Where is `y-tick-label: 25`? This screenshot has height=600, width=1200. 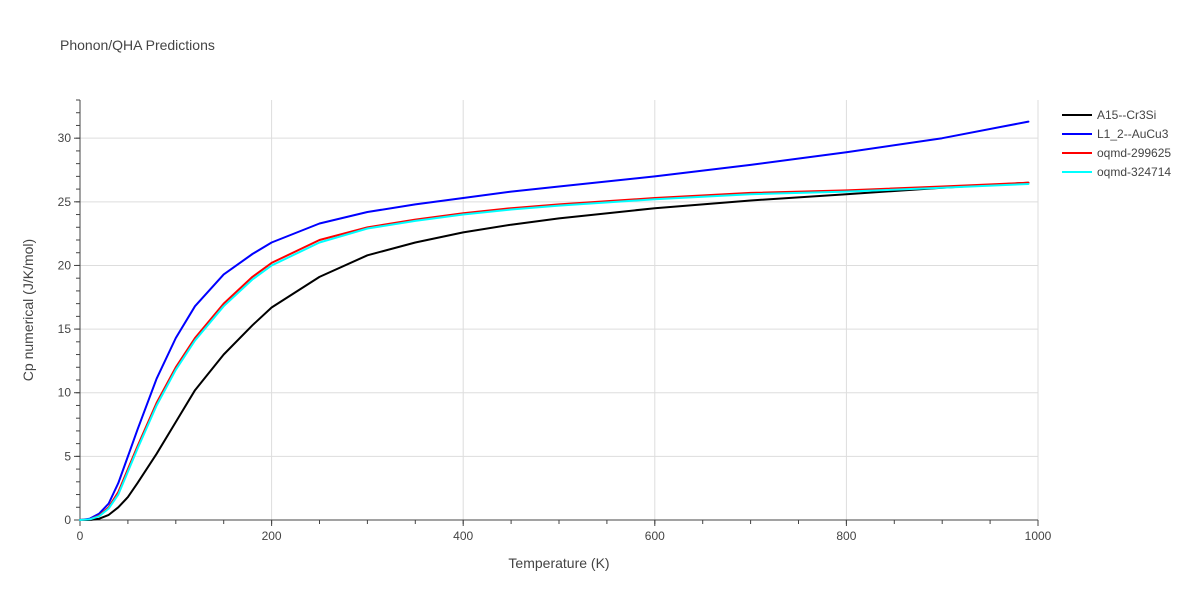 y-tick-label: 25 is located at coordinates (65, 202).